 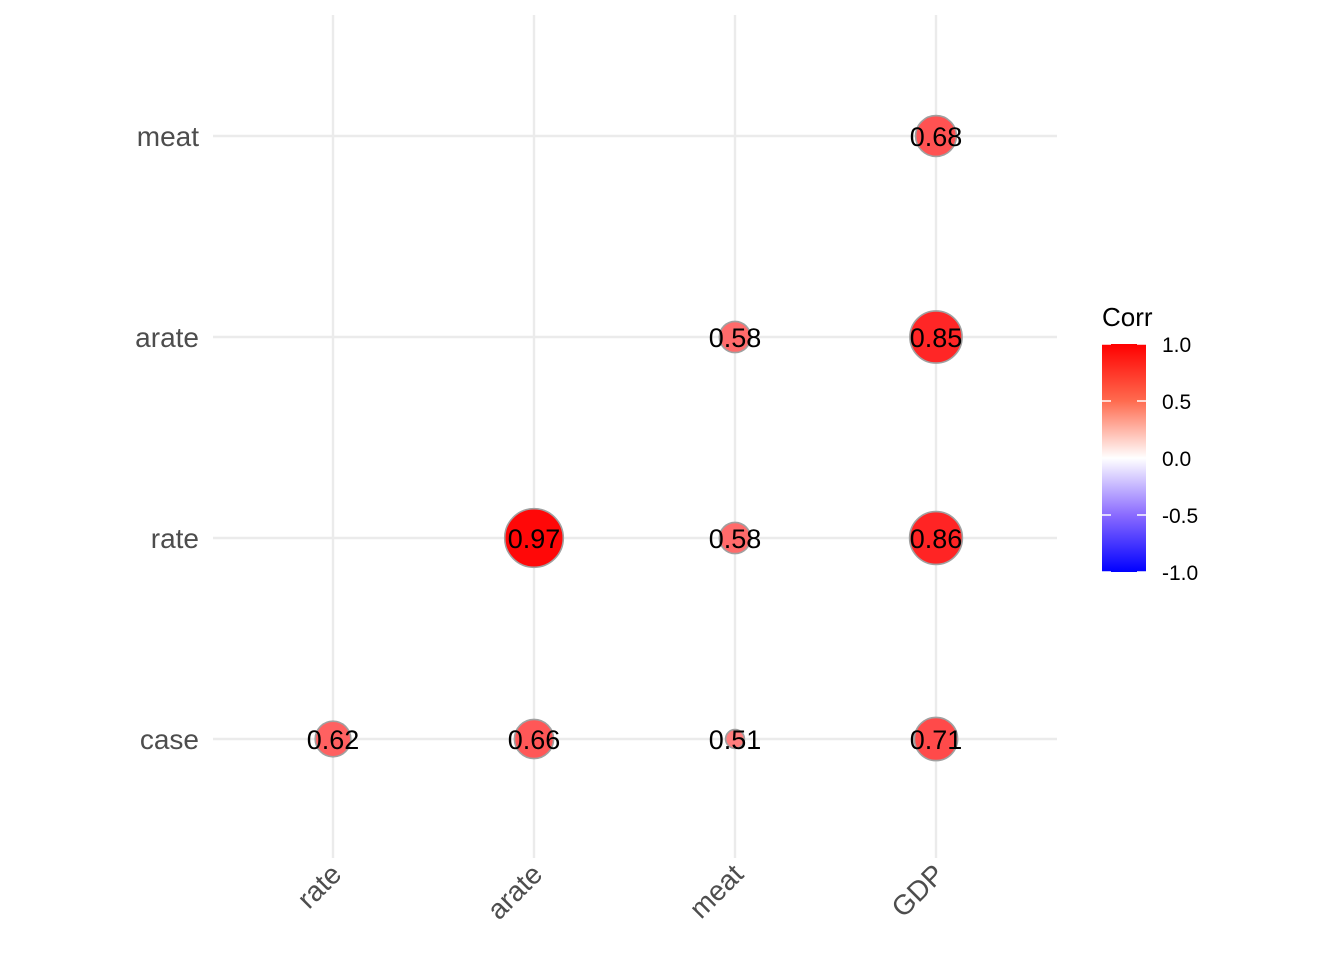 I want to click on correlation-value-label: 0.86, so click(x=936, y=539).